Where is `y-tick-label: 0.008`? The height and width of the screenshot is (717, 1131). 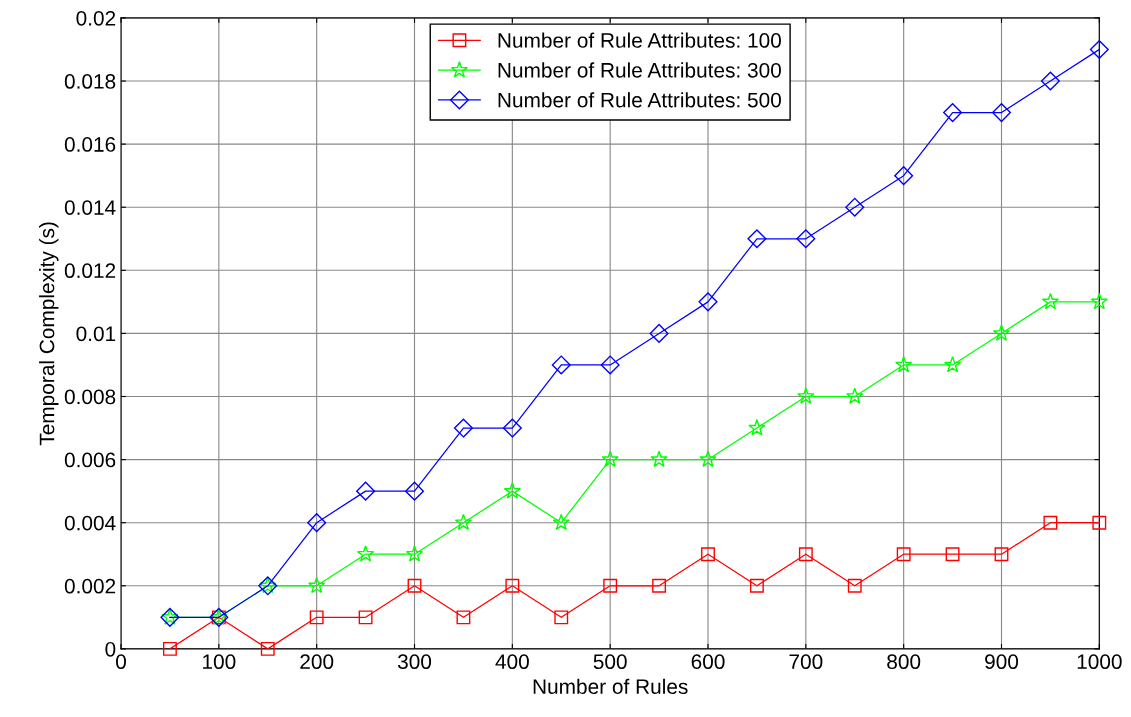 y-tick-label: 0.008 is located at coordinates (90, 397).